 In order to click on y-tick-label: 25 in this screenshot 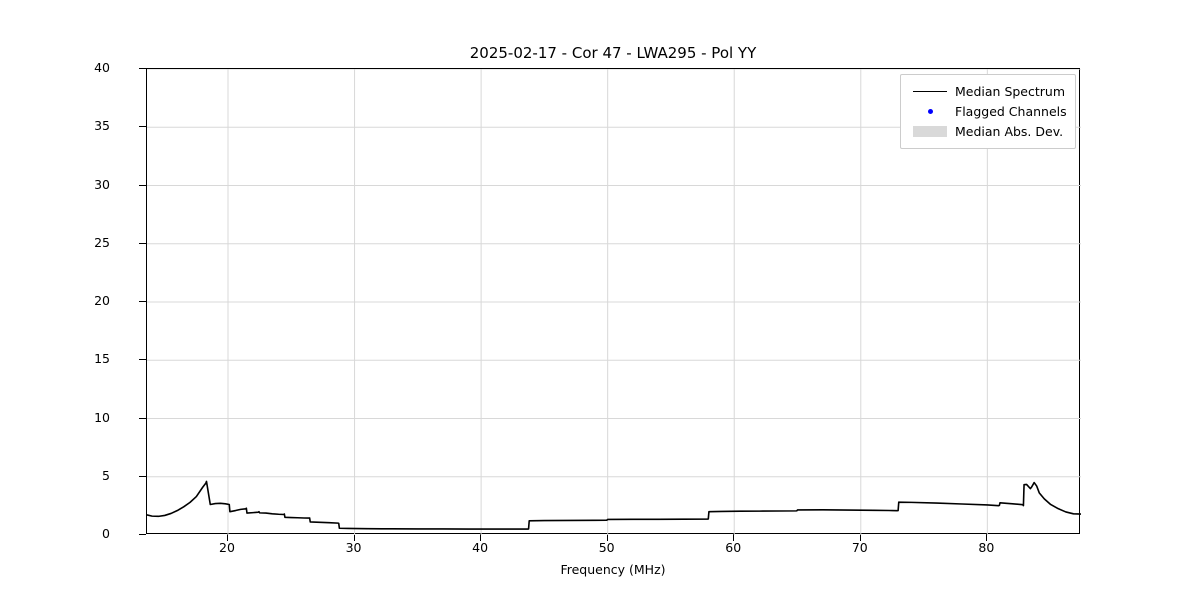, I will do `click(102, 242)`.